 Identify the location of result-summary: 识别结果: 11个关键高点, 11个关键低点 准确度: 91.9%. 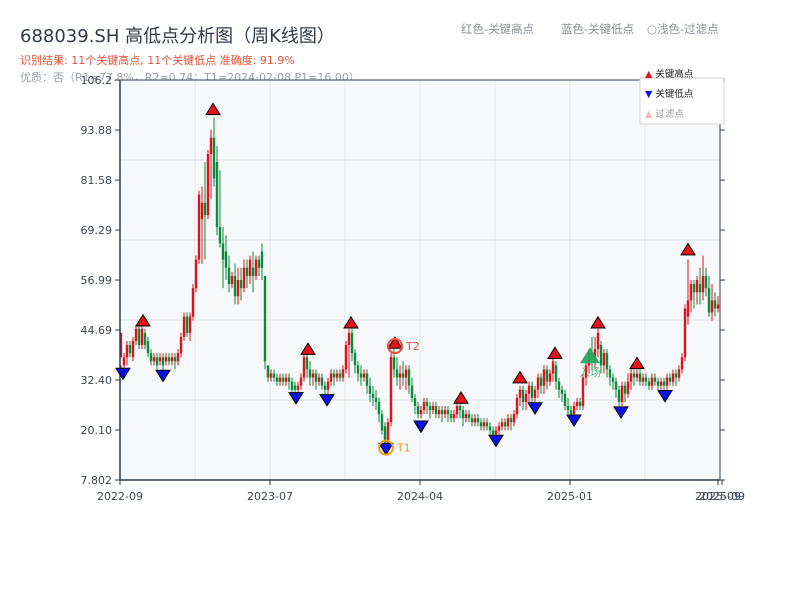
(157, 60).